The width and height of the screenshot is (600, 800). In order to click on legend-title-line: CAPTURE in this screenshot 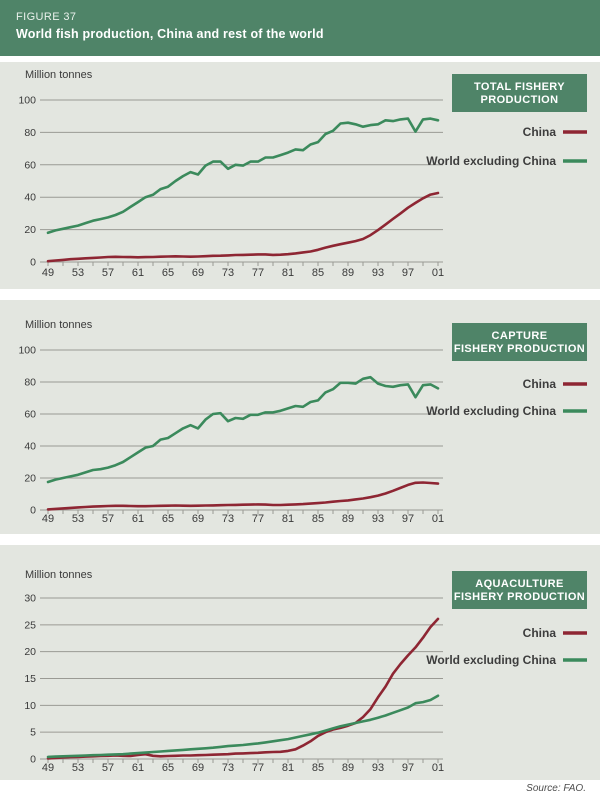, I will do `click(520, 336)`.